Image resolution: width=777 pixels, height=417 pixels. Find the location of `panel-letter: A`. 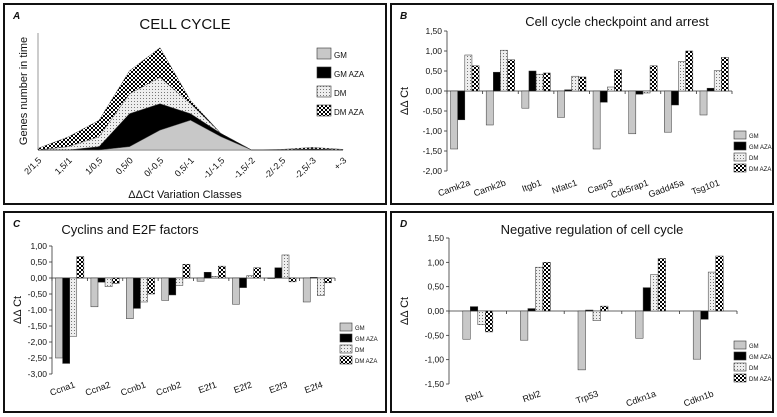

panel-letter: A is located at coordinates (16, 16).